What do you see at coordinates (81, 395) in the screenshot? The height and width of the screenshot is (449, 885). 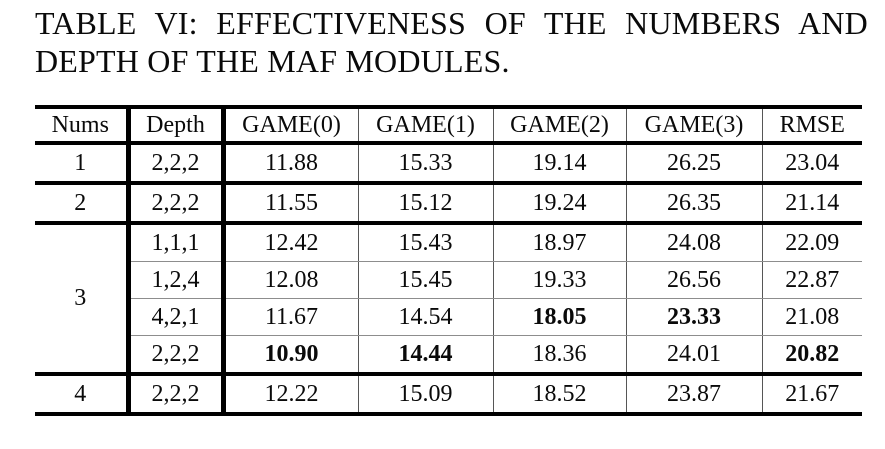 I see `nums-cell: 4` at bounding box center [81, 395].